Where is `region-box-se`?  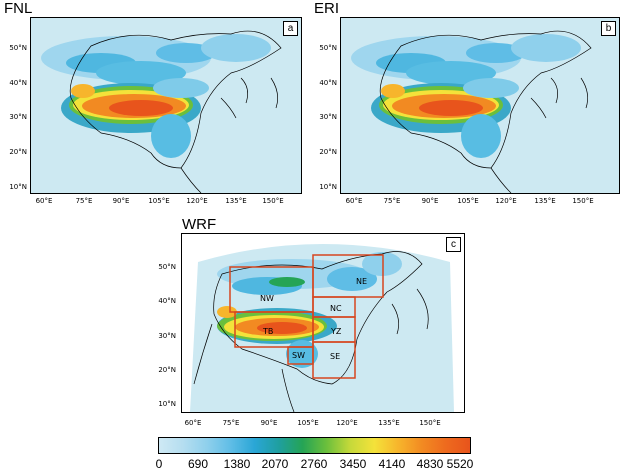 region-box-se is located at coordinates (334, 360).